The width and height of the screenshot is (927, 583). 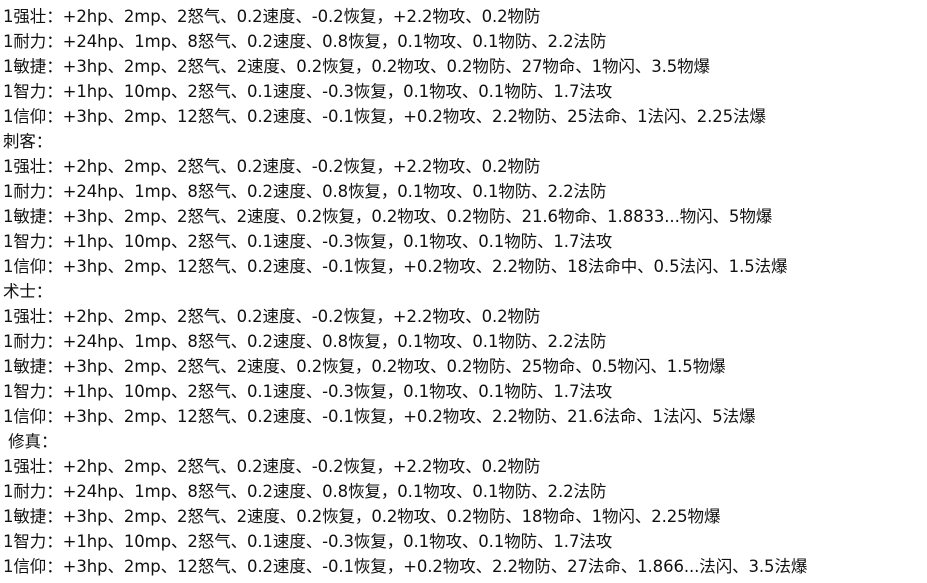 I want to click on section-heading: 刺客：, so click(x=28, y=141).